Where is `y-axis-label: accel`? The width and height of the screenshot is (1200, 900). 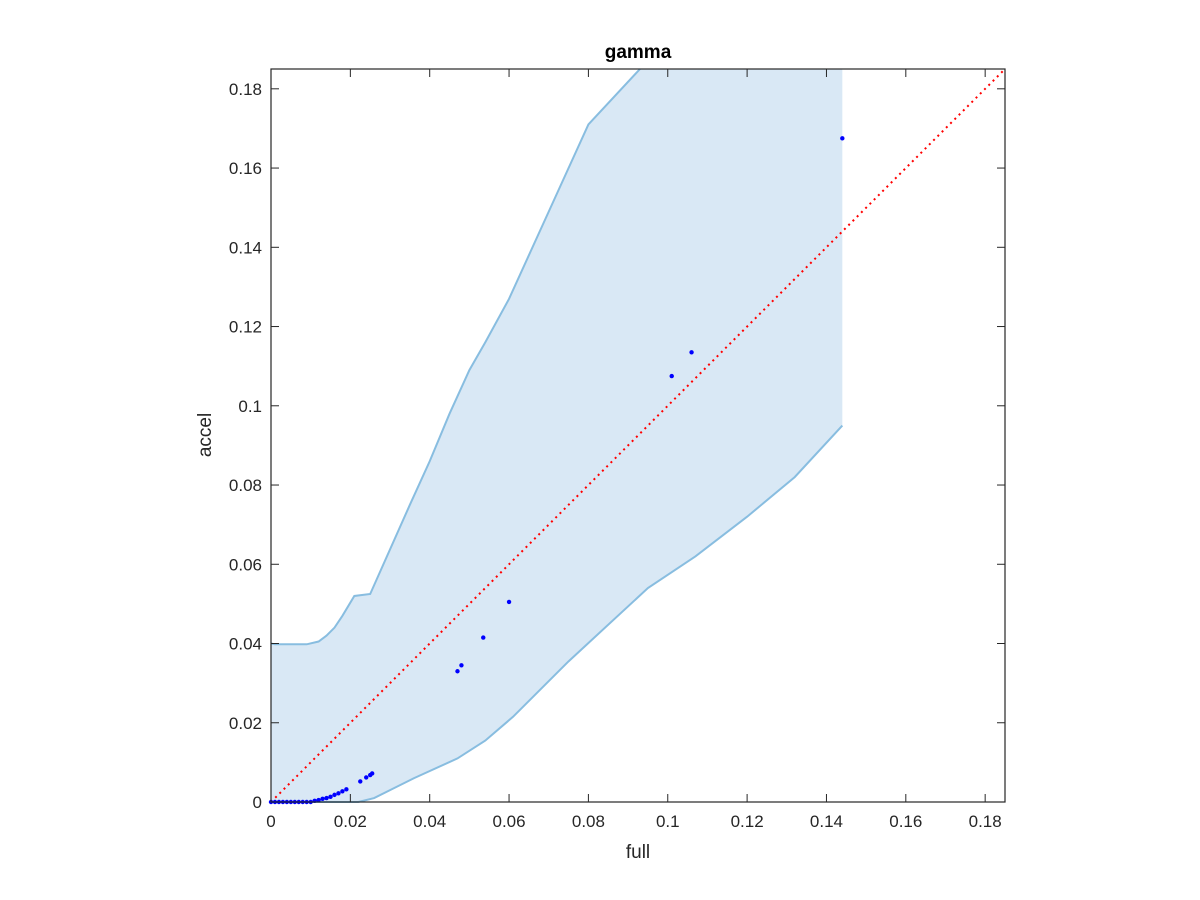 y-axis-label: accel is located at coordinates (205, 435).